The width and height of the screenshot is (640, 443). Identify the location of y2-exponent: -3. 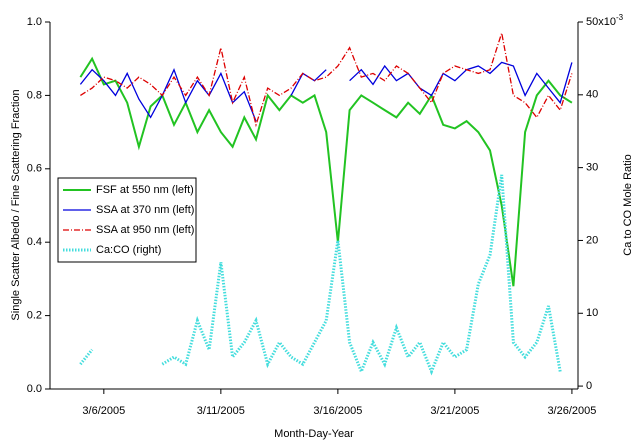
(620, 17).